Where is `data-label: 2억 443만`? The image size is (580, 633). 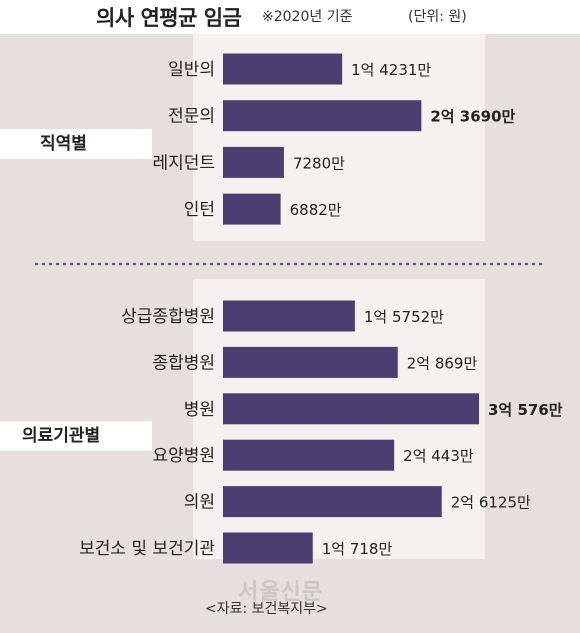 data-label: 2억 443만 is located at coordinates (438, 456).